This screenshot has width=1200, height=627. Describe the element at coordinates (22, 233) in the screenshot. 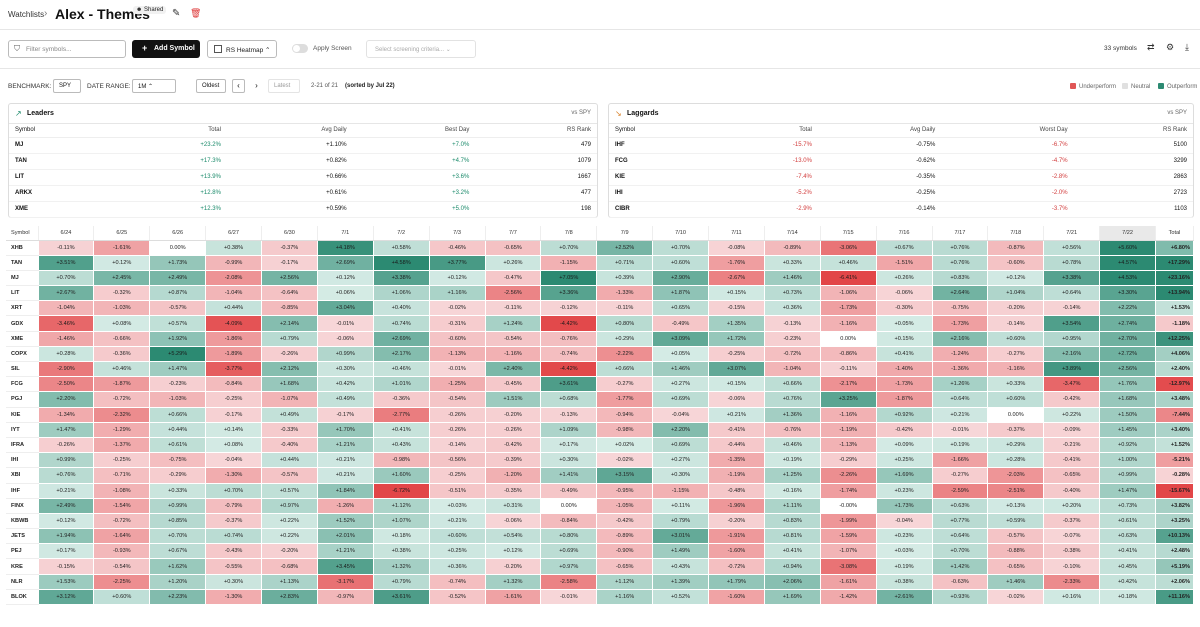

I see `symbol-column-header: Symbol` at that location.